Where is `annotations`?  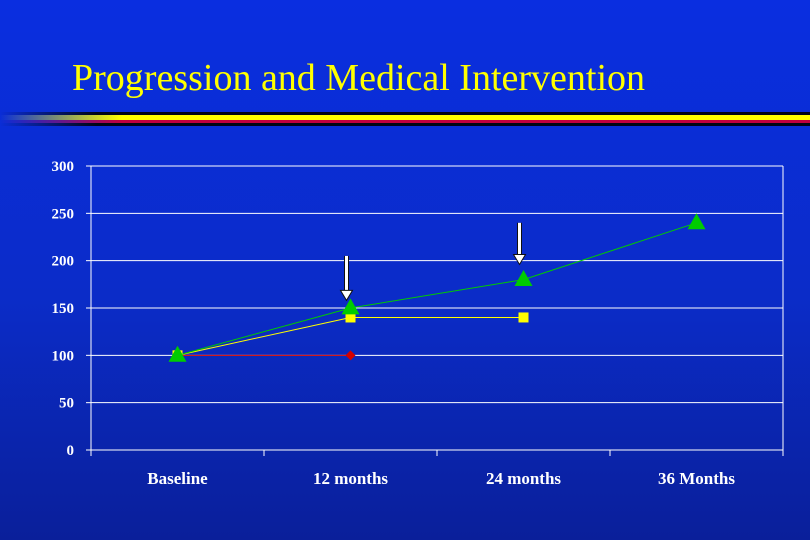
annotations is located at coordinates (433, 262).